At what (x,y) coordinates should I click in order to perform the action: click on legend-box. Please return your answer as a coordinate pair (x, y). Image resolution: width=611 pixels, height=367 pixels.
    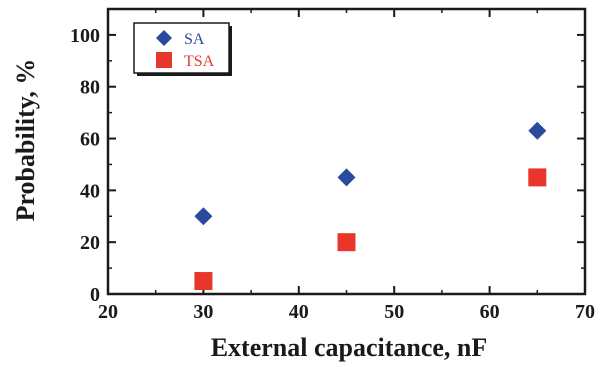
    Looking at the image, I should click on (181, 48).